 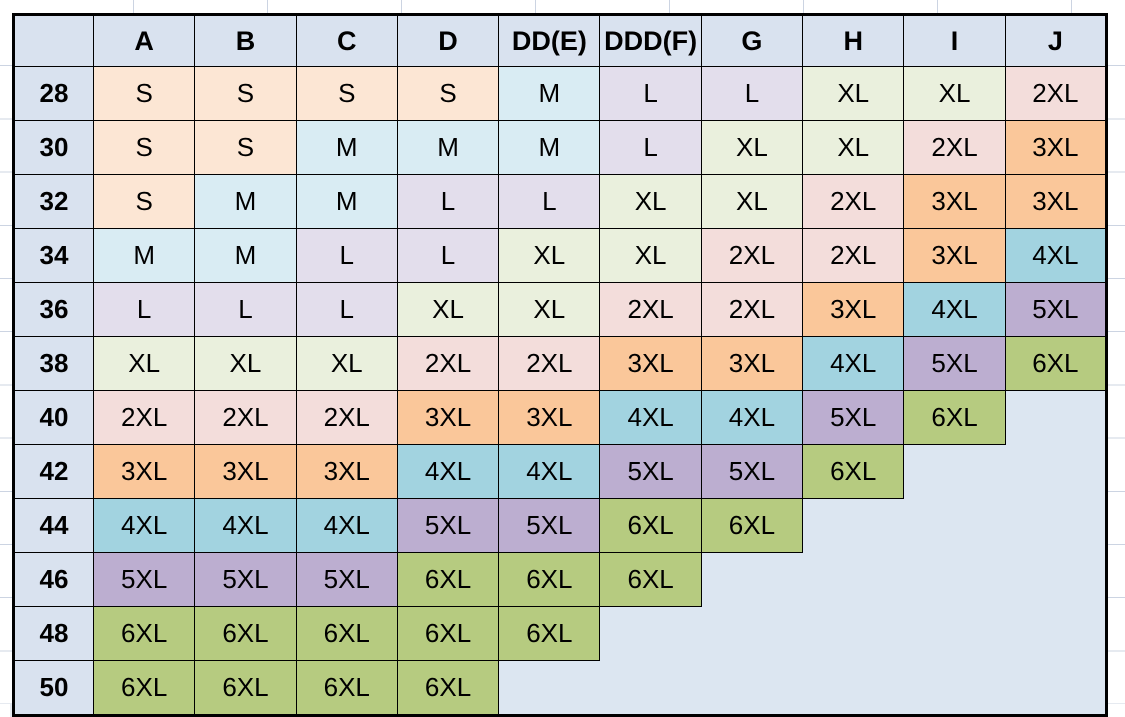 What do you see at coordinates (560, 417) in the screenshot?
I see `table-row-band-40: 40 2XL 2XL 2XL 3XL 3XL 4XL 4XL 5XL 6XL` at bounding box center [560, 417].